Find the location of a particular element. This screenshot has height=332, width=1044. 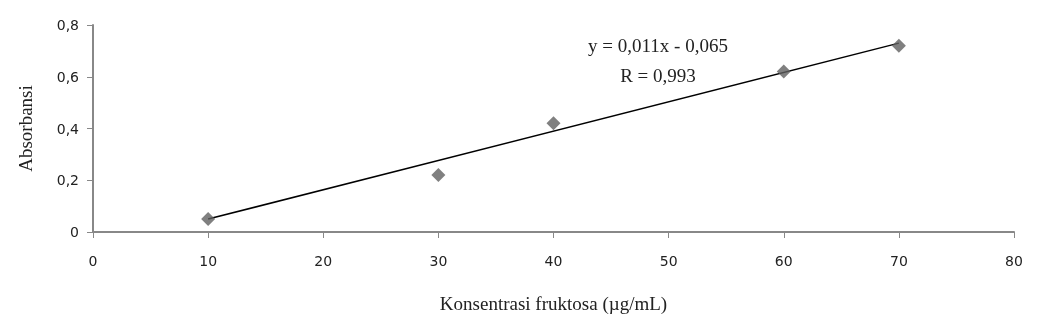

x-tick-label: 40 is located at coordinates (553, 261).